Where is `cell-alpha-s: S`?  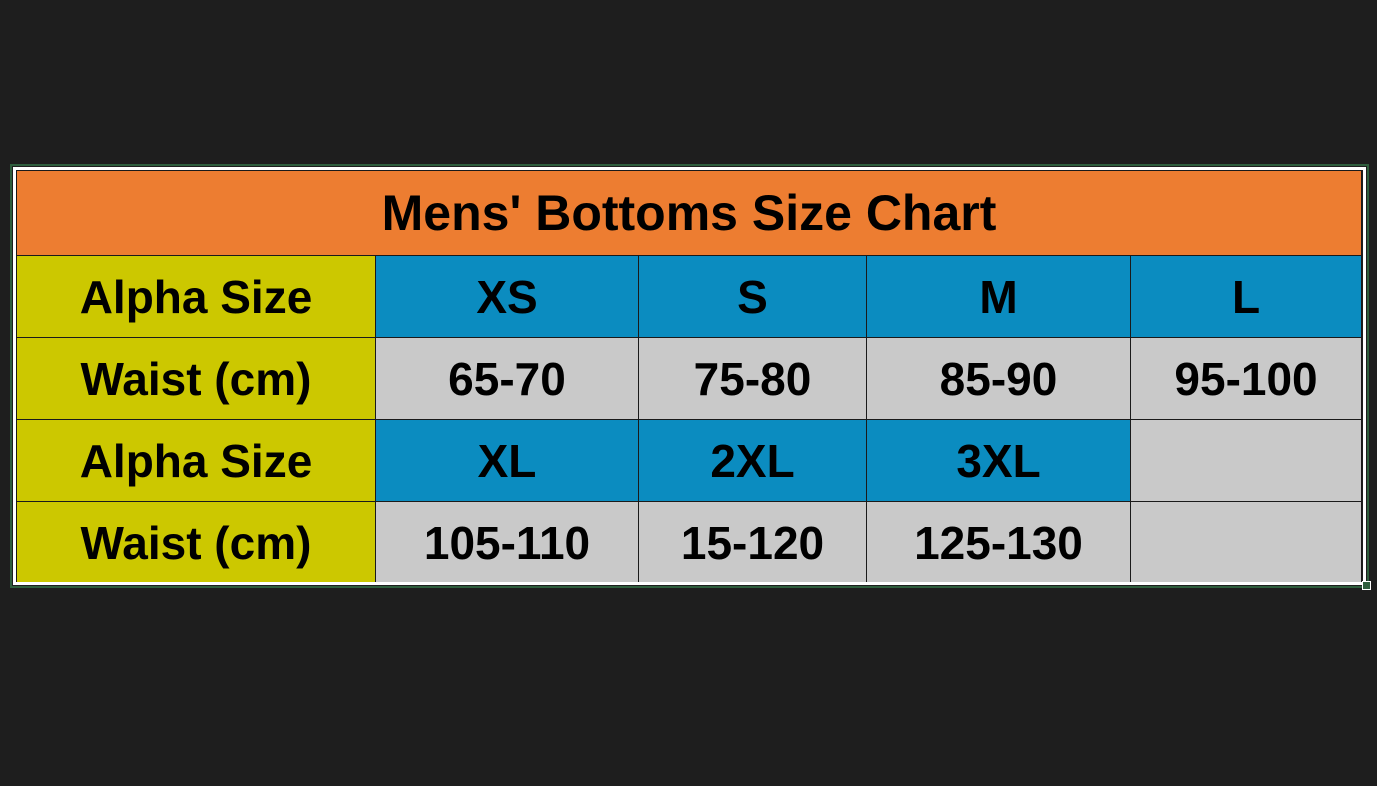 cell-alpha-s: S is located at coordinates (752, 296).